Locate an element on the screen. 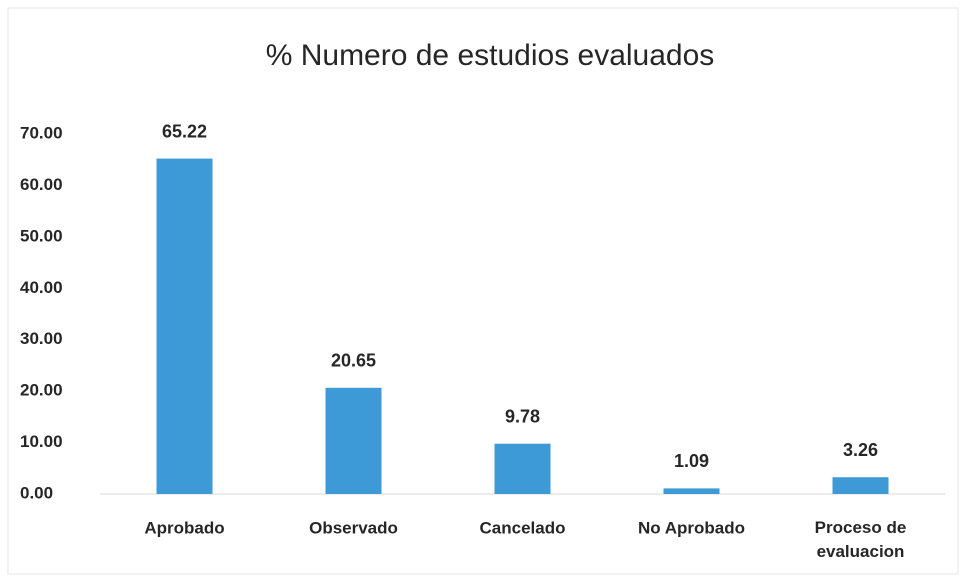 The height and width of the screenshot is (585, 965). data-label: 1.09 is located at coordinates (691, 461).